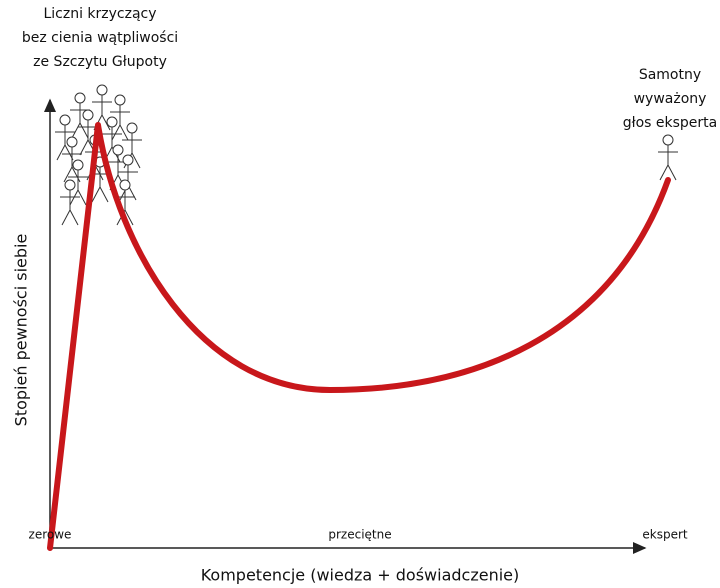  Describe the element at coordinates (670, 123) in the screenshot. I see `expert-note: głos eksperta` at that location.